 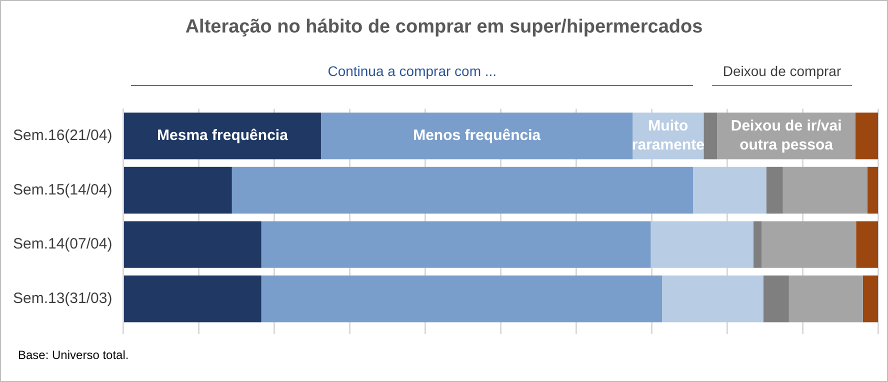 I want to click on series-label: Deixou de ir/vai outra pessoa, so click(x=786, y=136).